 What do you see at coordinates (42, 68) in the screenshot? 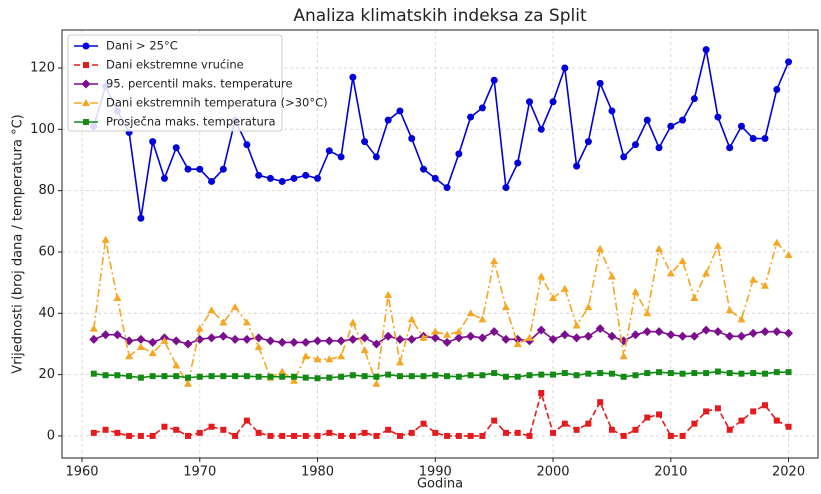
I see `y-tick-label: 120` at bounding box center [42, 68].